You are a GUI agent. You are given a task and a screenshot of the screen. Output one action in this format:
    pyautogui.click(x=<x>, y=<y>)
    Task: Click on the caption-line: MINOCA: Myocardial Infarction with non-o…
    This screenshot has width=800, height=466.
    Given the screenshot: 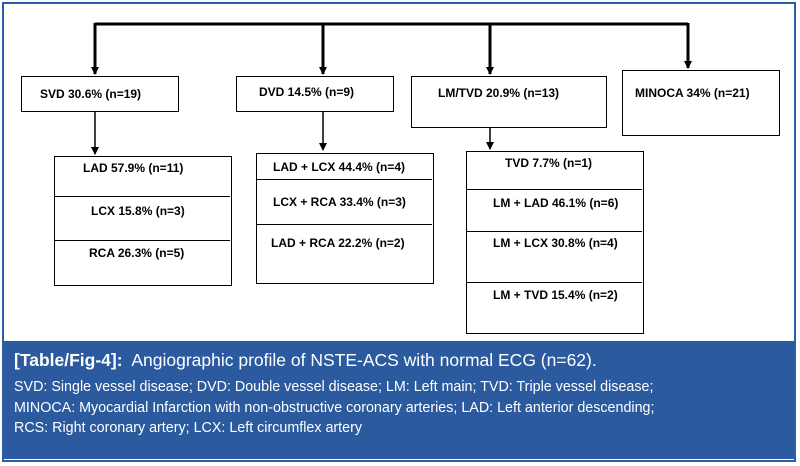 What is the action you would take?
    pyautogui.click(x=334, y=407)
    